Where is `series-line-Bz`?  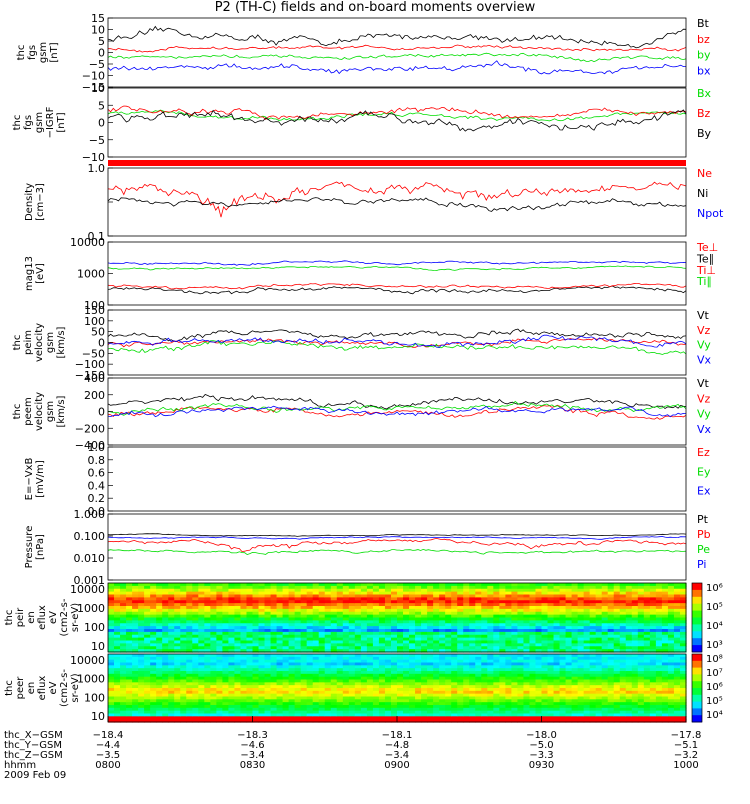 series-line-Bz is located at coordinates (397, 112).